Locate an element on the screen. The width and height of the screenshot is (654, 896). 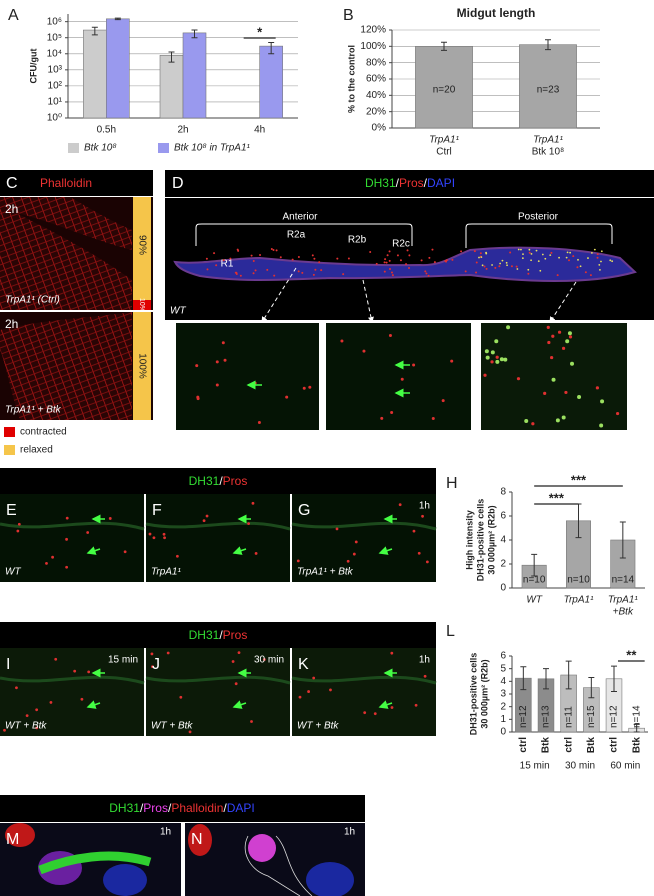
genotype-label: WT is located at coordinates (178, 311).